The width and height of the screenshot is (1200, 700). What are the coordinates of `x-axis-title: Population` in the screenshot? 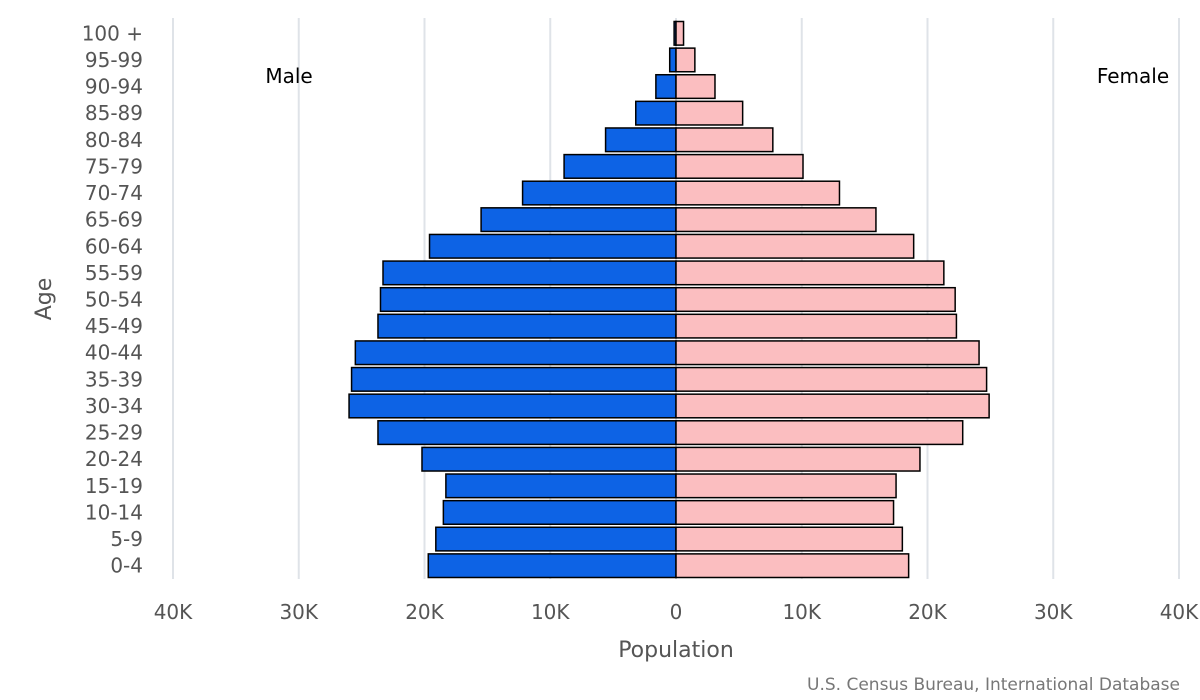 It's located at (676, 650).